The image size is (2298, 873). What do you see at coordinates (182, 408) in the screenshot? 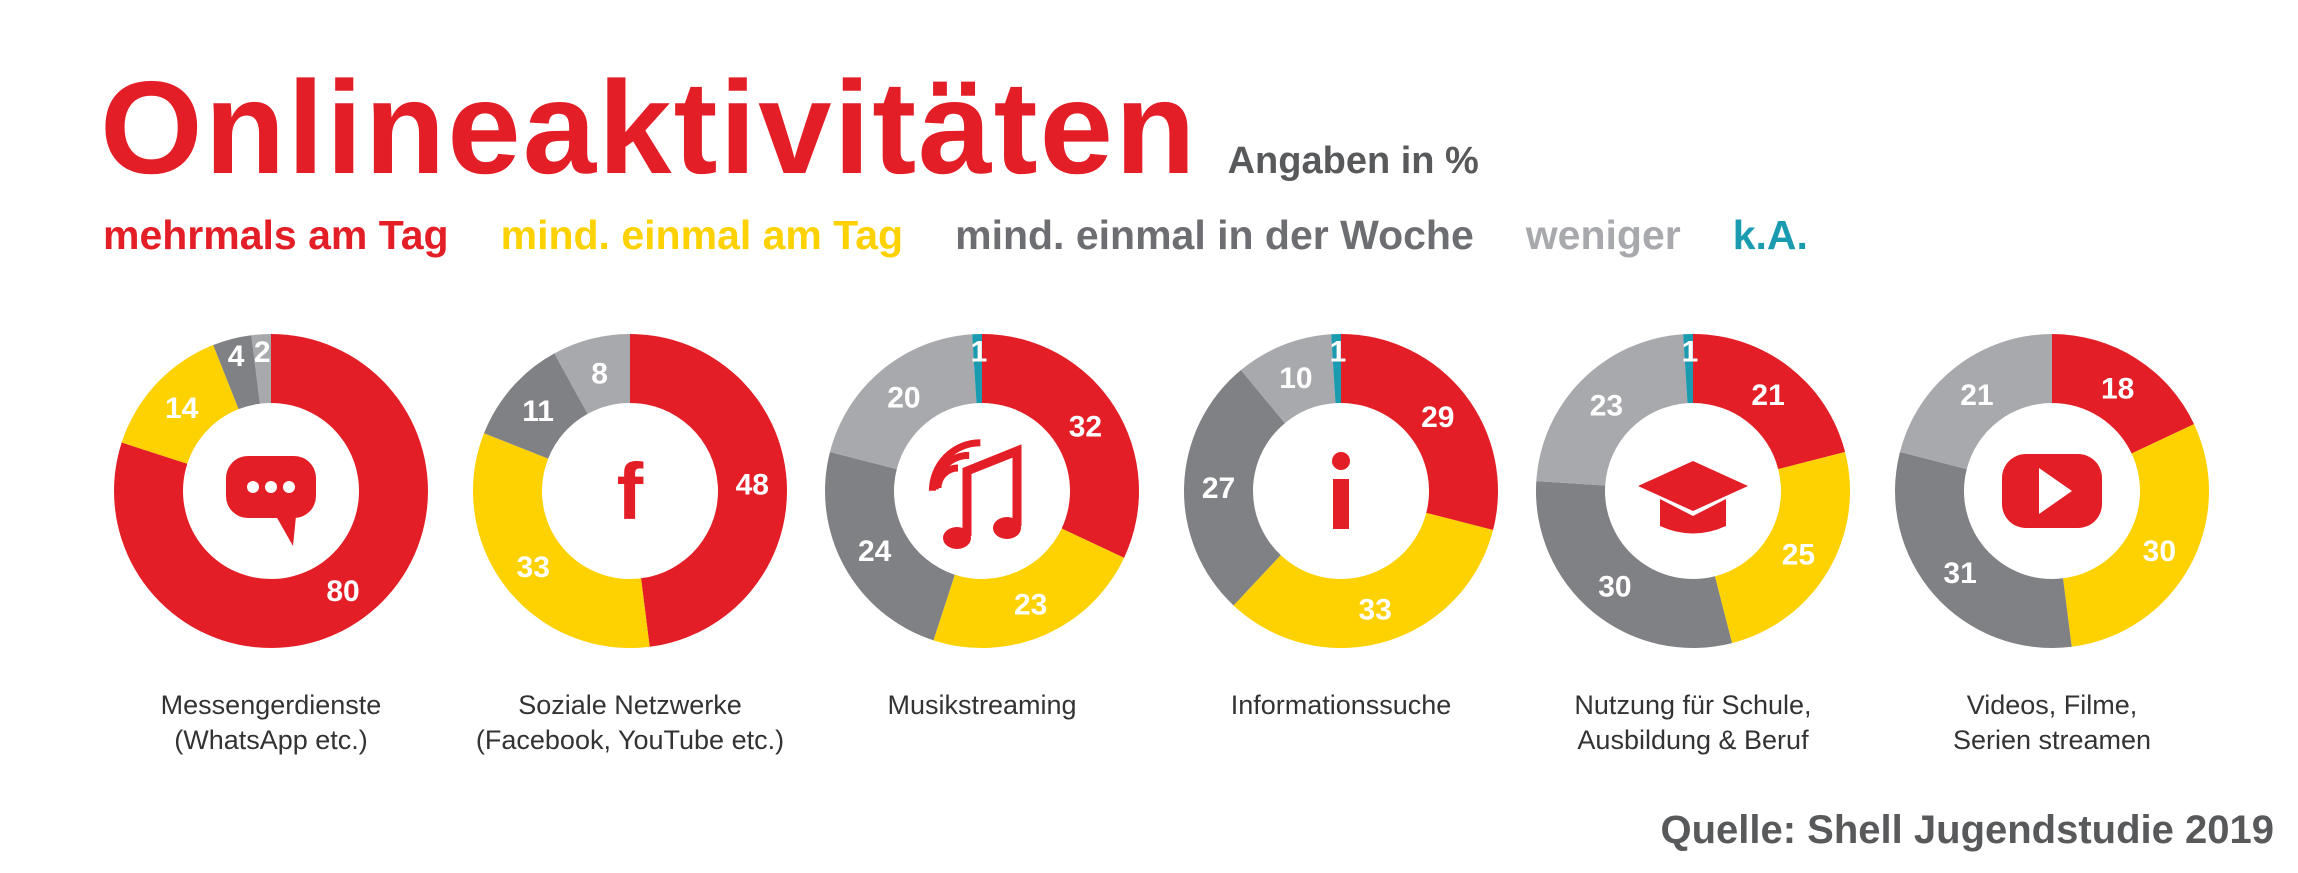
I see `data-label: 14` at bounding box center [182, 408].